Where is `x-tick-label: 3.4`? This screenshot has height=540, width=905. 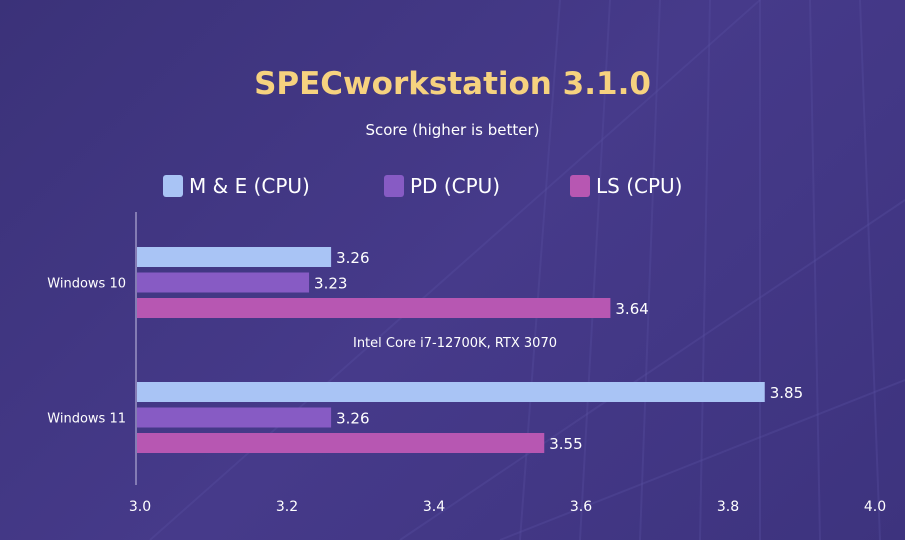 x-tick-label: 3.4 is located at coordinates (434, 507).